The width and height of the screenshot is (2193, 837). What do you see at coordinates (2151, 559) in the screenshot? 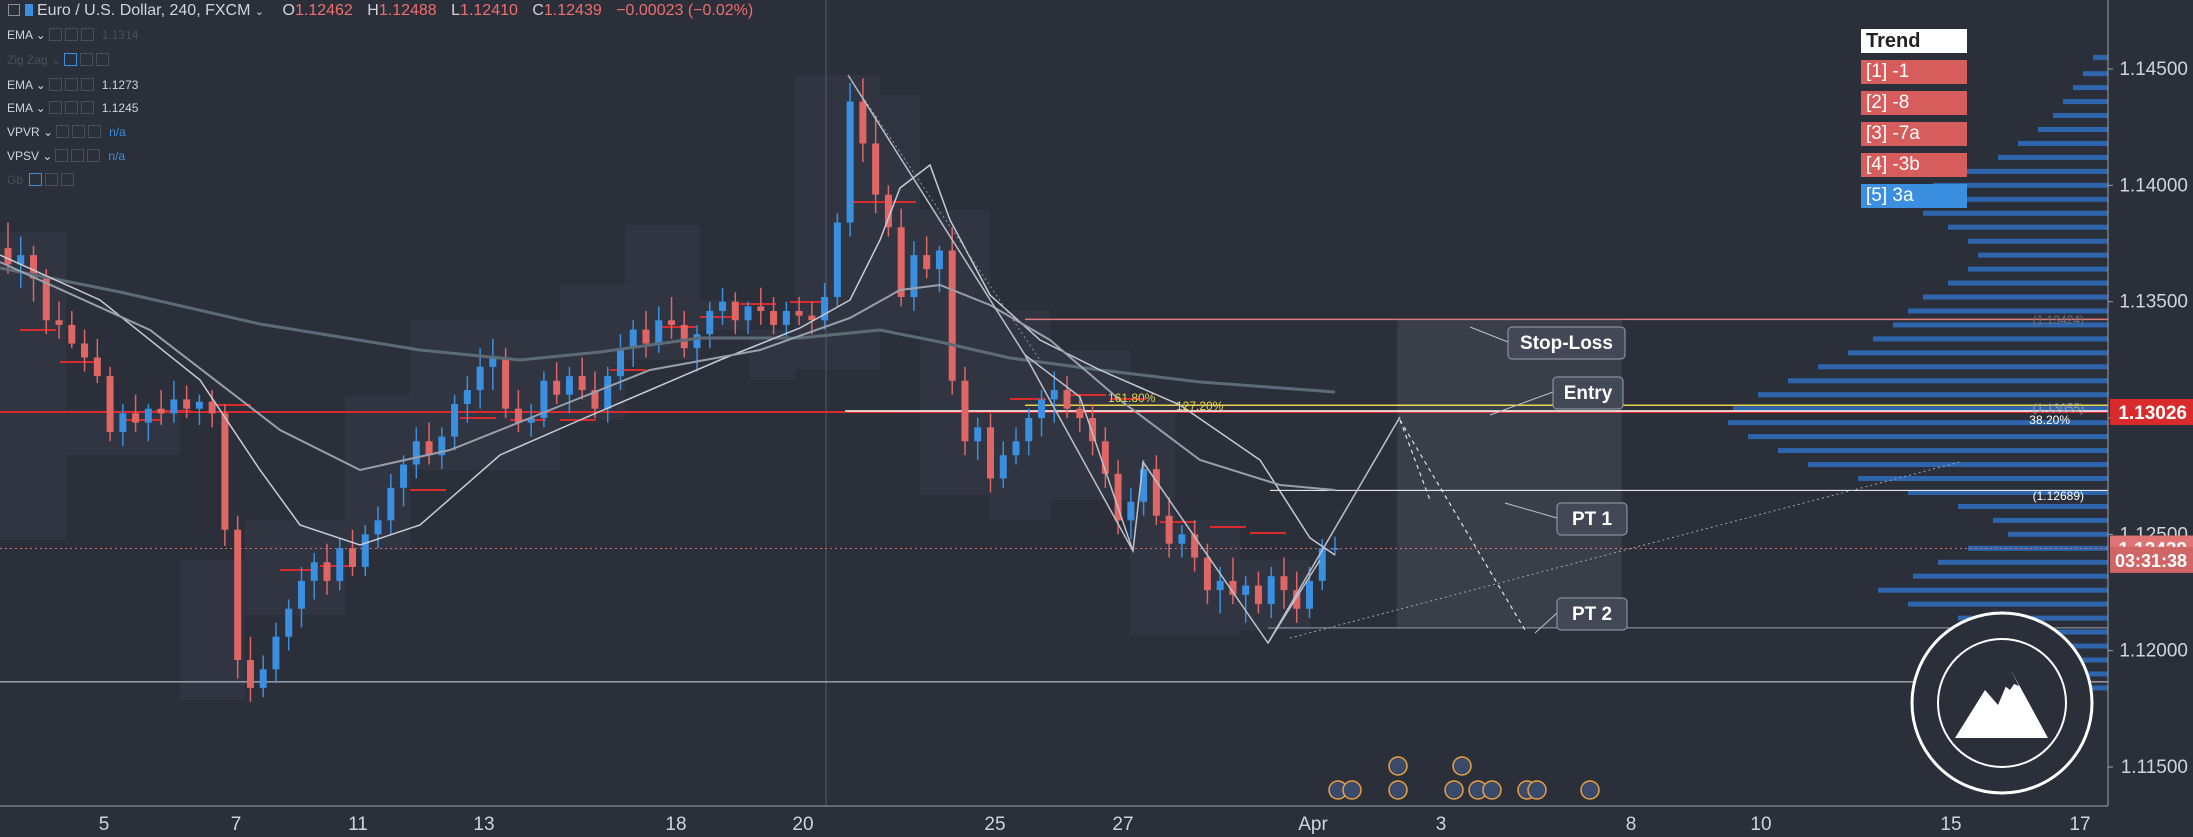
I see `countdown-tag-bg` at bounding box center [2151, 559].